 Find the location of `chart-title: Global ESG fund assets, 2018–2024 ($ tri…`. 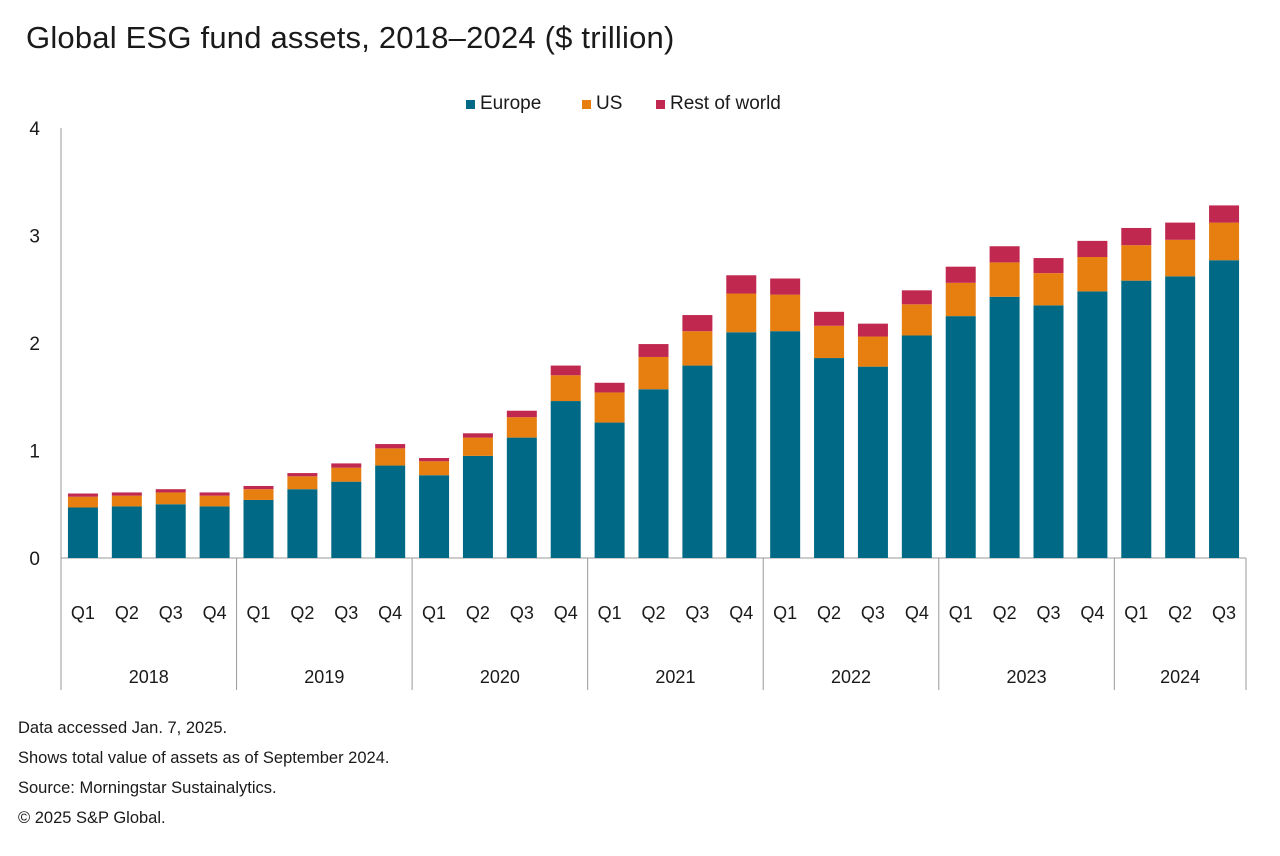

chart-title: Global ESG fund assets, 2018–2024 ($ tri… is located at coordinates (350, 37).